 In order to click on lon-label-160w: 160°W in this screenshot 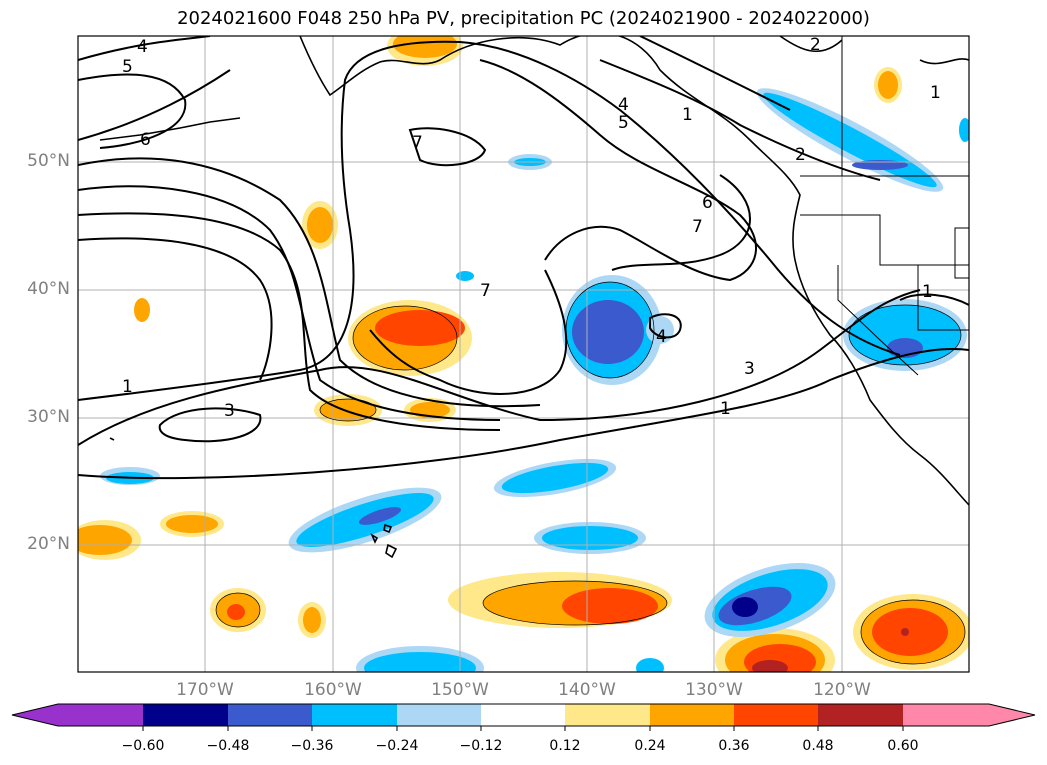, I will do `click(333, 690)`.